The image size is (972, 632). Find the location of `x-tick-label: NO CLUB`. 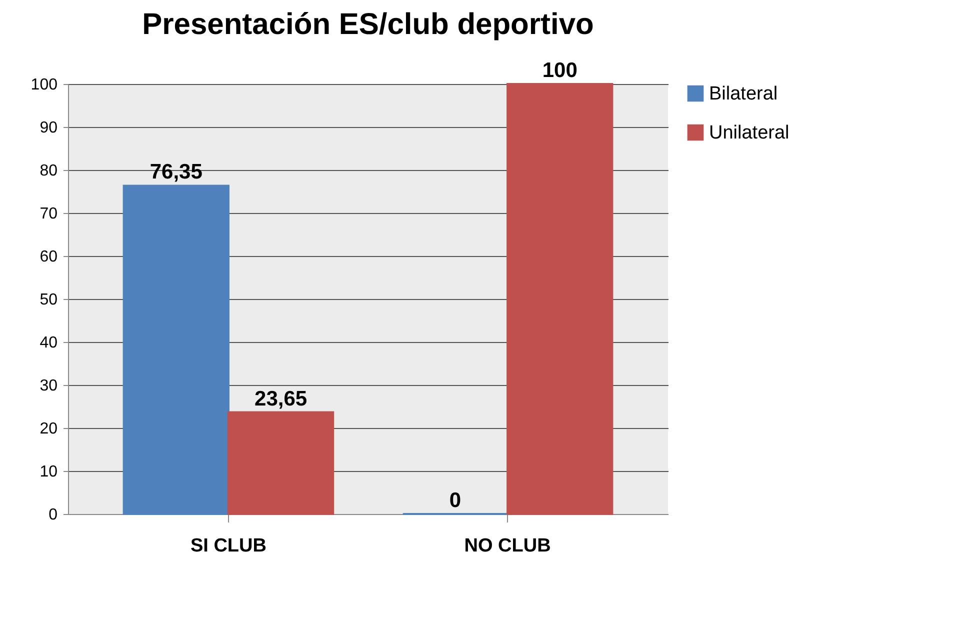

x-tick-label: NO CLUB is located at coordinates (507, 546).